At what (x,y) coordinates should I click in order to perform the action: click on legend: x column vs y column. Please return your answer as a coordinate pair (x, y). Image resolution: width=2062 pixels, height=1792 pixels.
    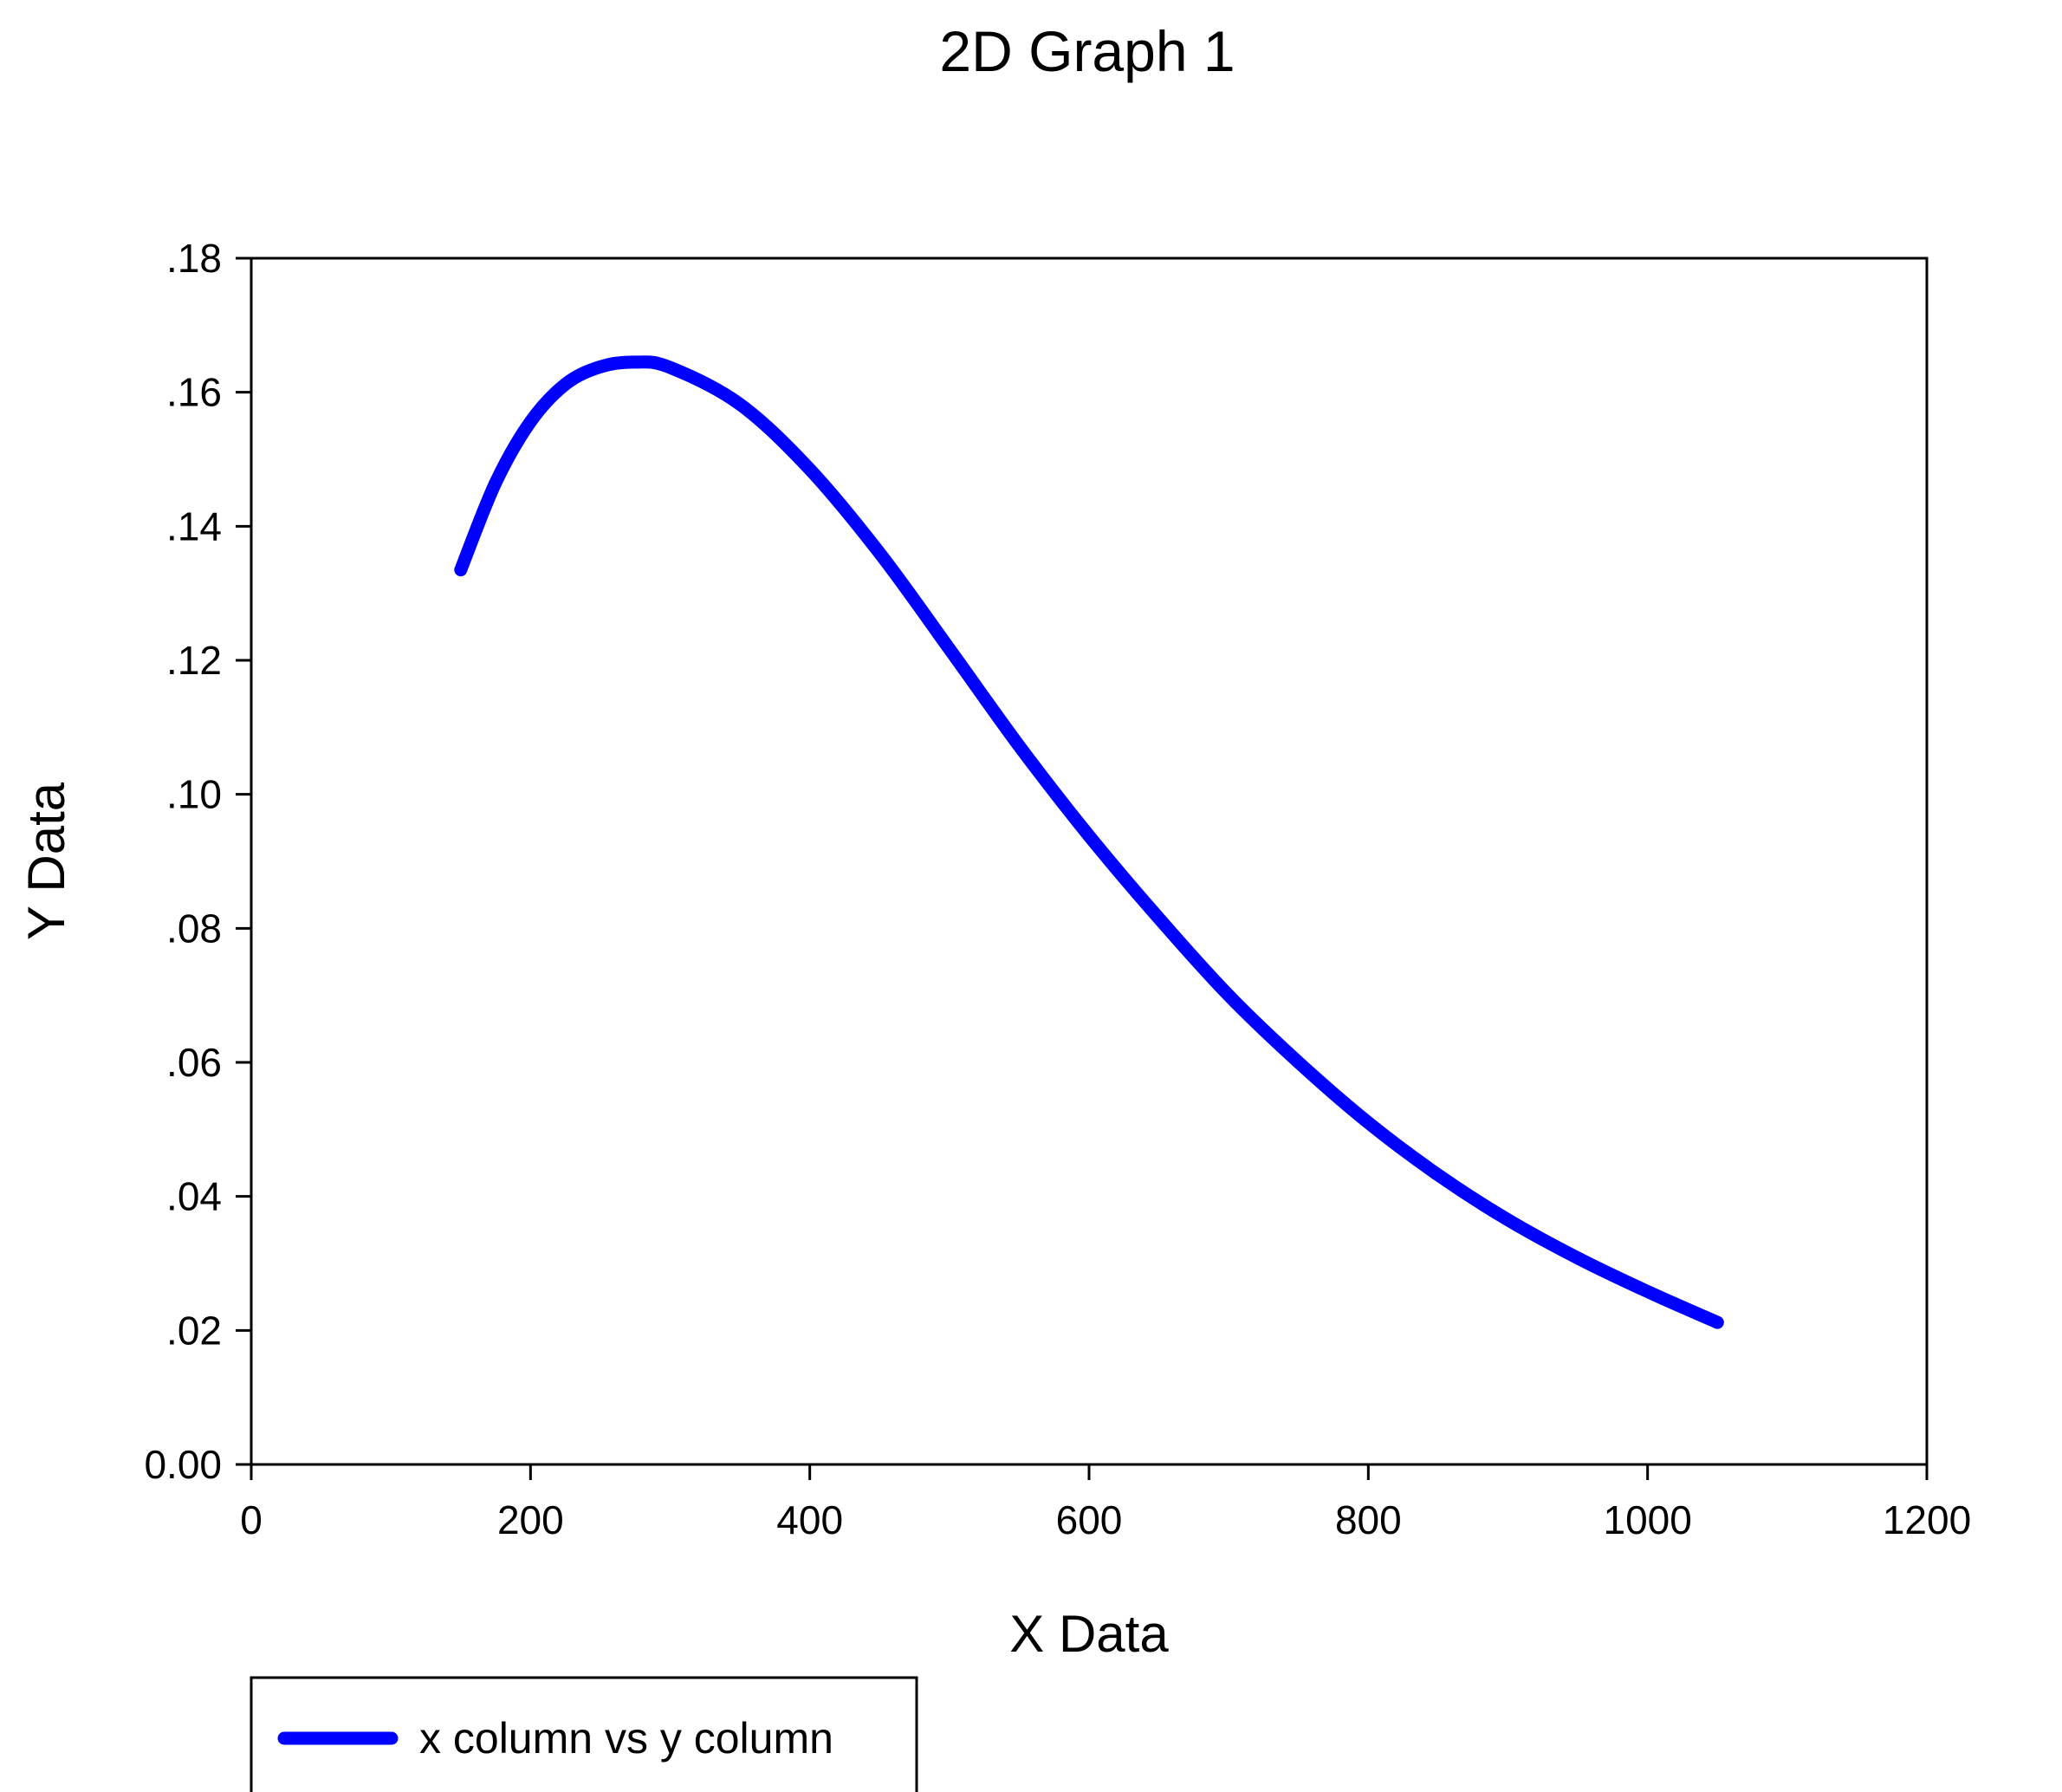
    Looking at the image, I should click on (584, 1734).